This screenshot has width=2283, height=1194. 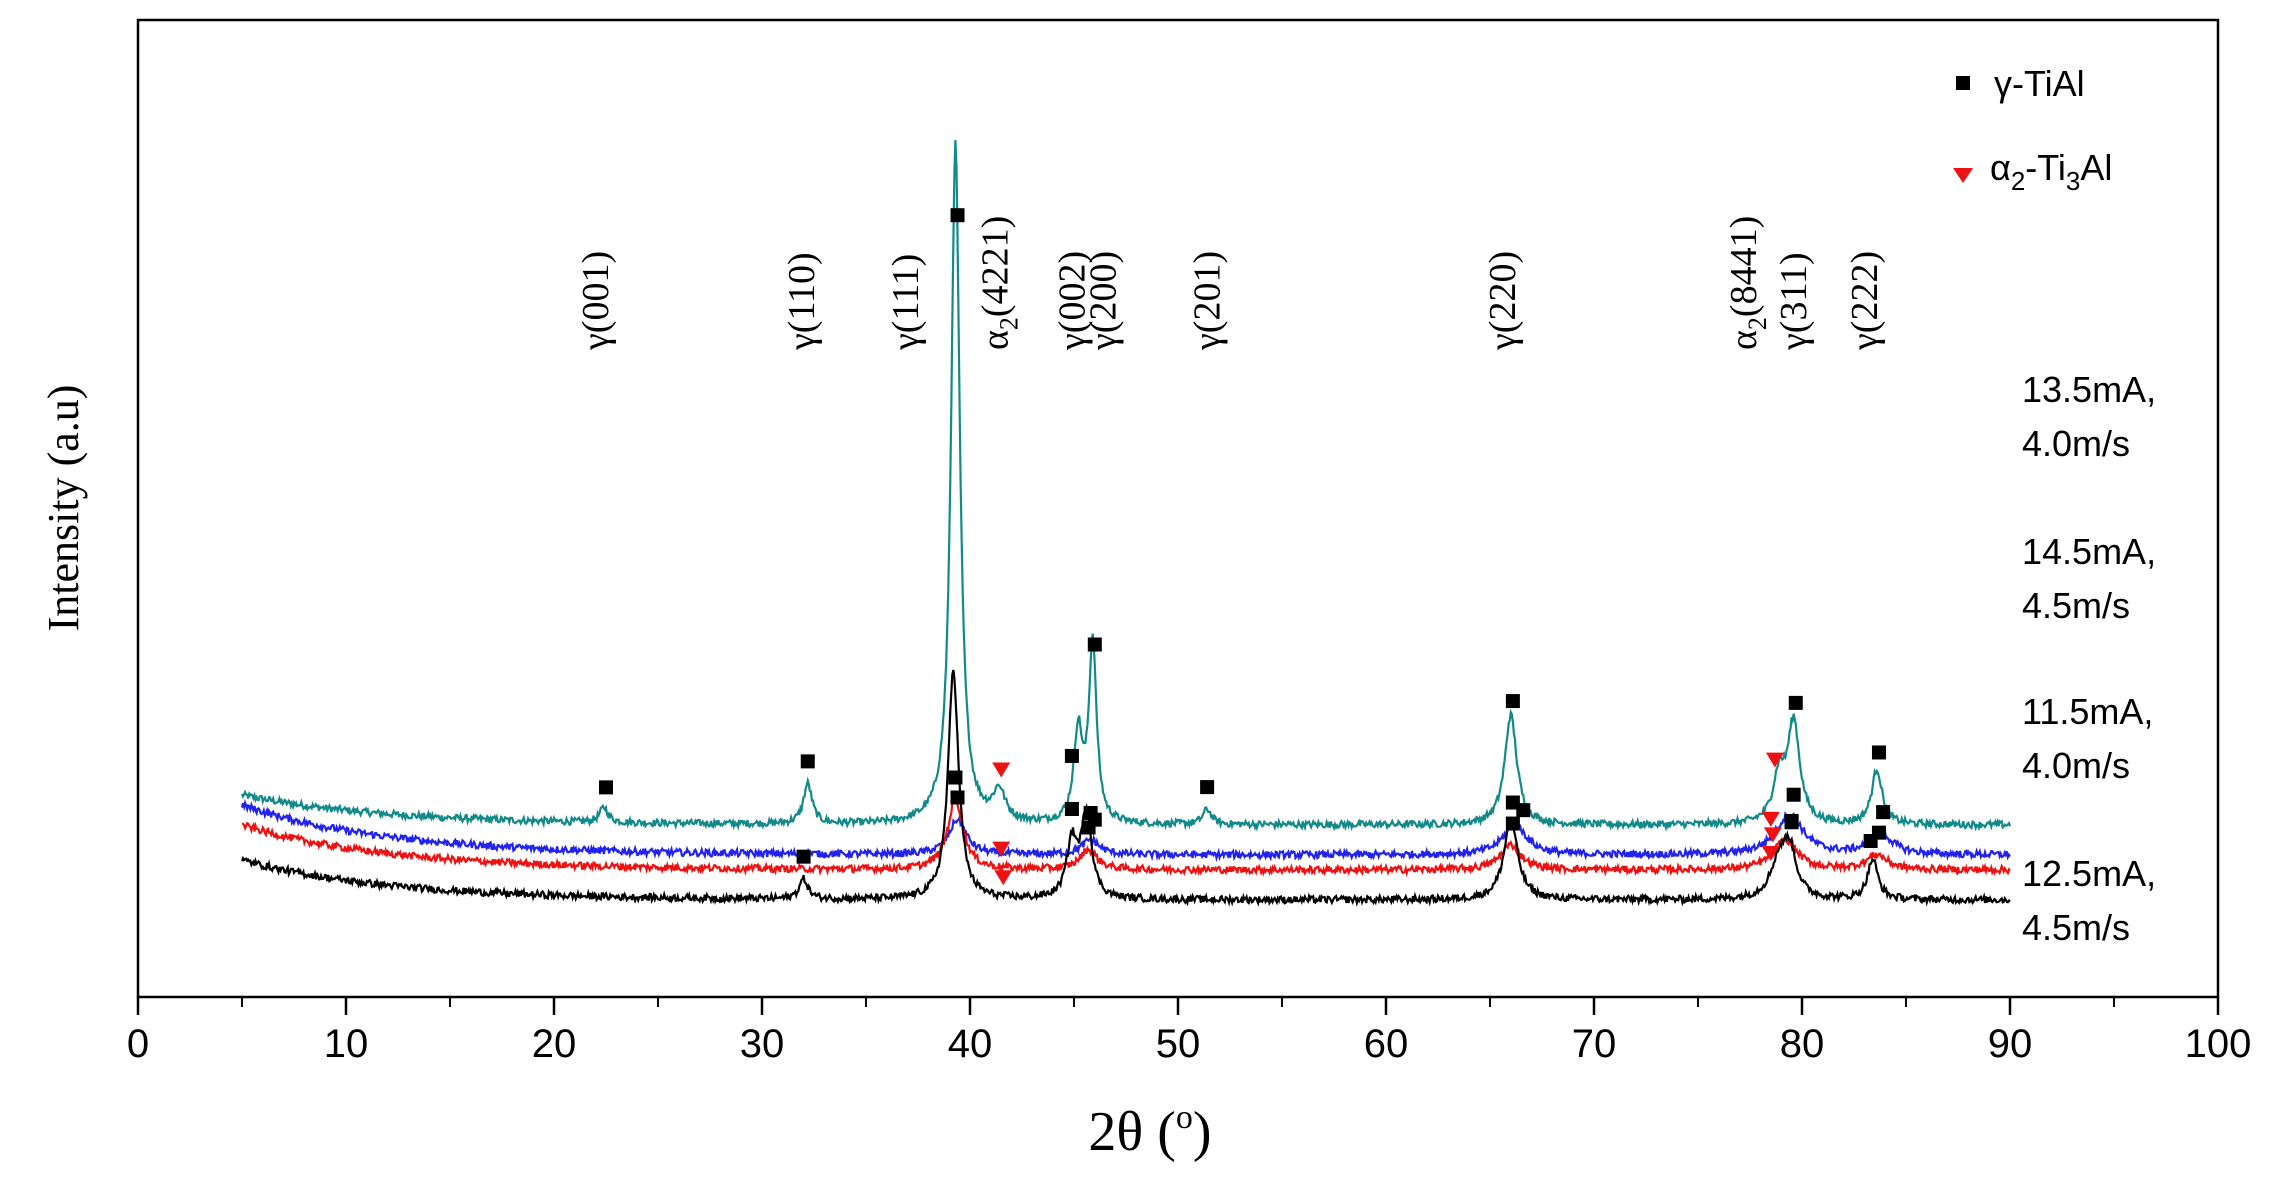 What do you see at coordinates (2089, 873) in the screenshot?
I see `sample-label: 12.5mA,` at bounding box center [2089, 873].